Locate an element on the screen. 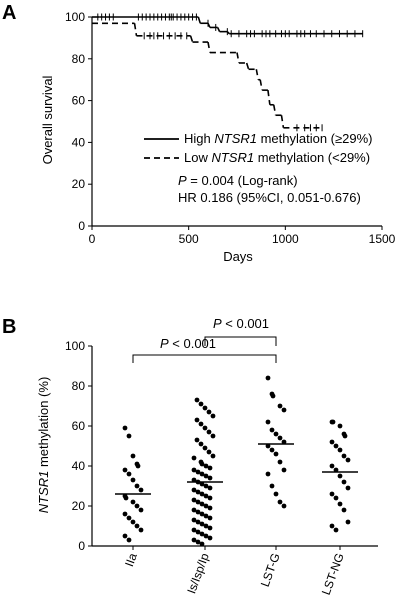  dot-y-axis-label: NTSR1 methylation (%) is located at coordinates (43, 445).